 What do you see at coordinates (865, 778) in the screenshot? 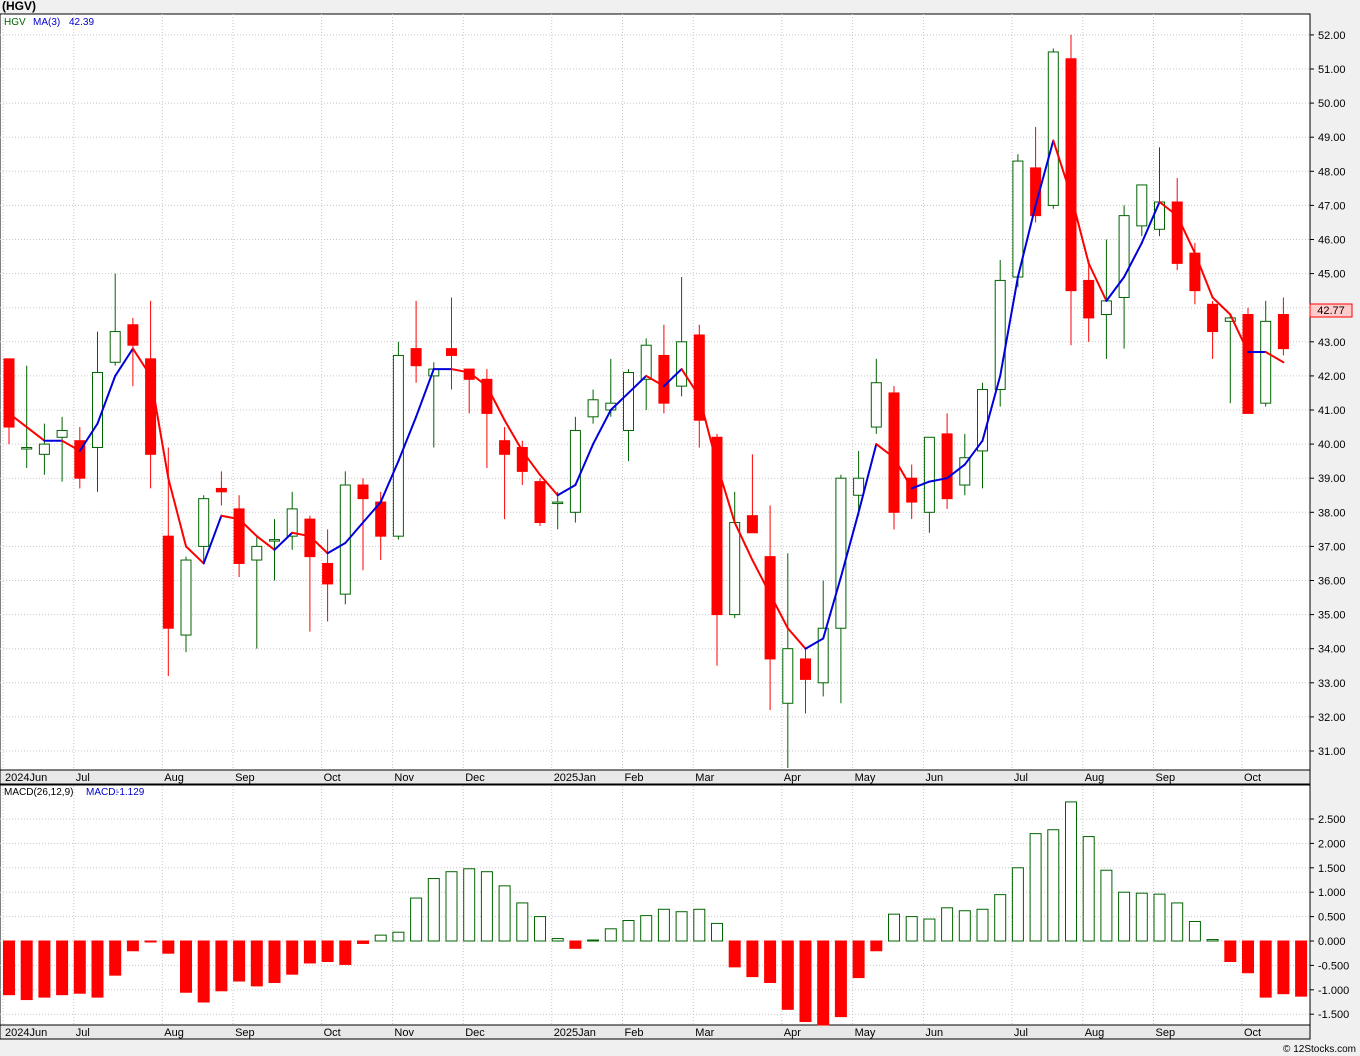
I see `month-label: May` at bounding box center [865, 778].